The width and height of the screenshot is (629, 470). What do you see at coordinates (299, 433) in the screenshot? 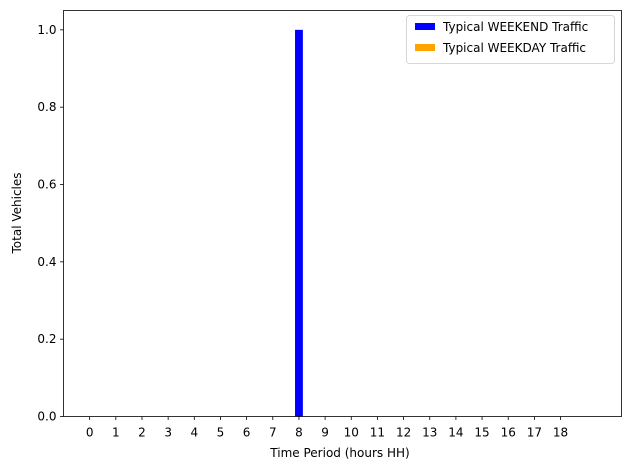
I see `x-tick-label: 8` at bounding box center [299, 433].